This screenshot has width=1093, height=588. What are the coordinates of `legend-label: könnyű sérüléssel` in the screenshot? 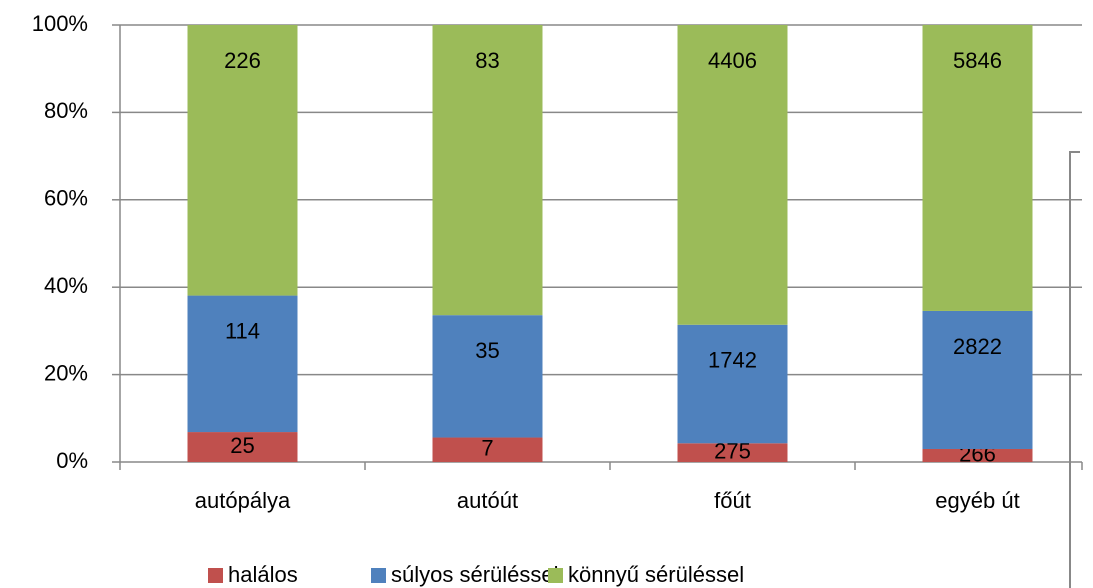 It's located at (656, 574).